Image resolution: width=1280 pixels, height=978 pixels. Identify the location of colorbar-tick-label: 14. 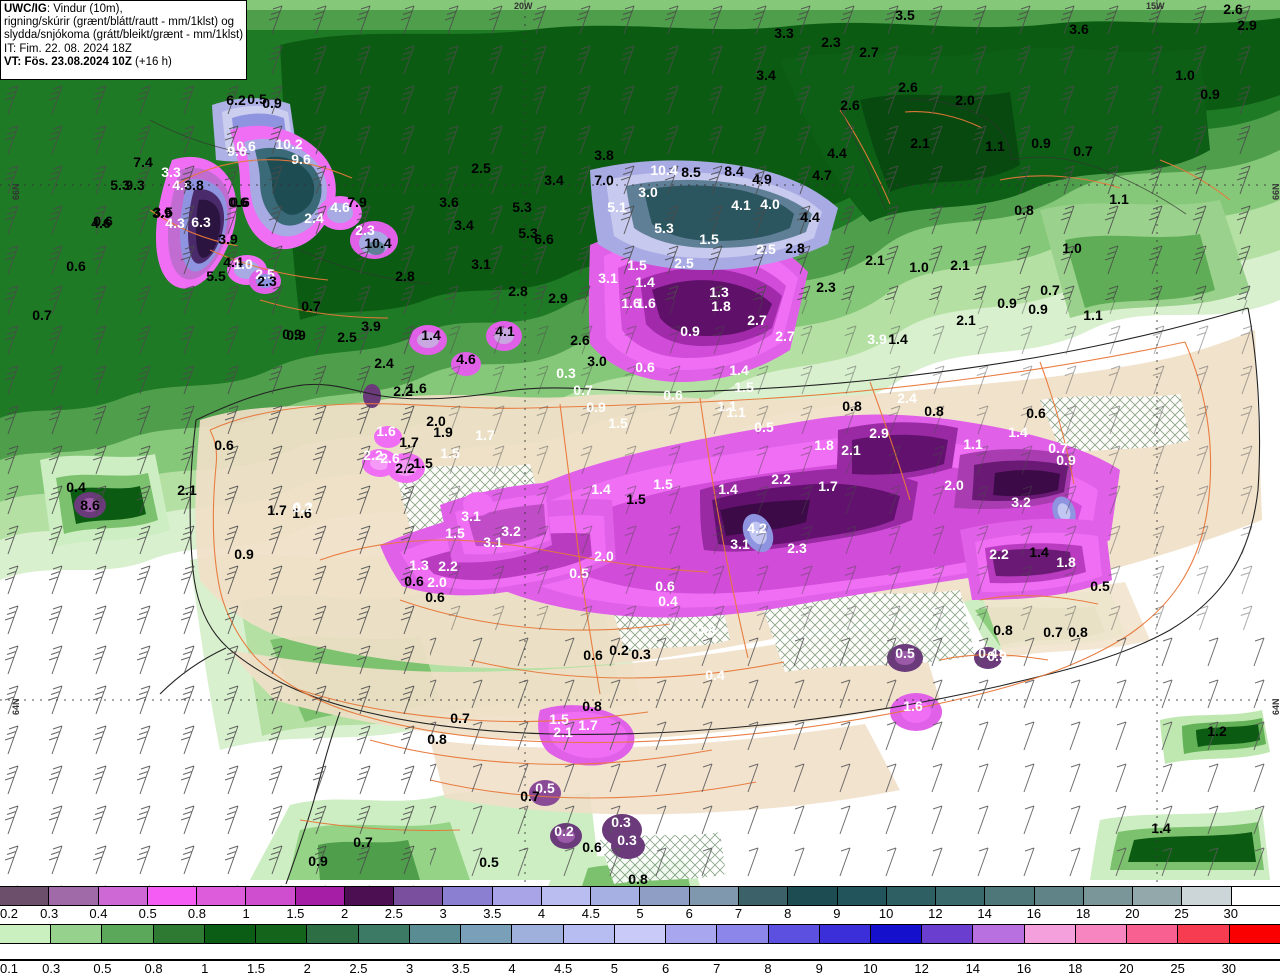
(973, 968).